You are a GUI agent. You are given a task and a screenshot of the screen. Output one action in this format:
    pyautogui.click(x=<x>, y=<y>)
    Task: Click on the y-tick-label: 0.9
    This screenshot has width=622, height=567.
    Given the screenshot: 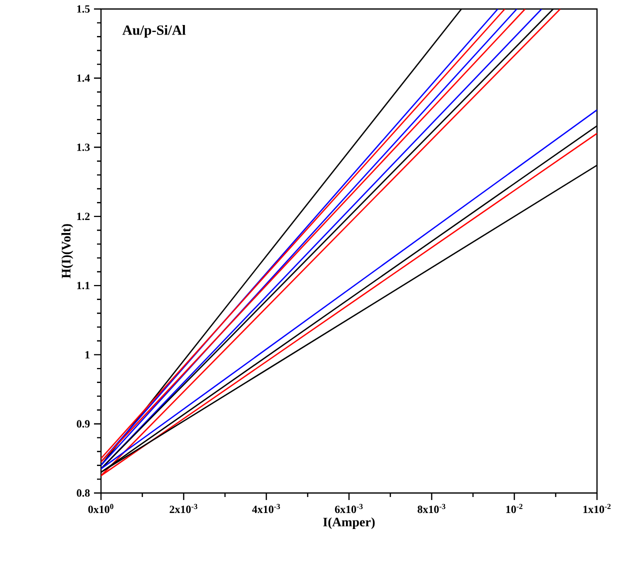 What is the action you would take?
    pyautogui.click(x=83, y=424)
    